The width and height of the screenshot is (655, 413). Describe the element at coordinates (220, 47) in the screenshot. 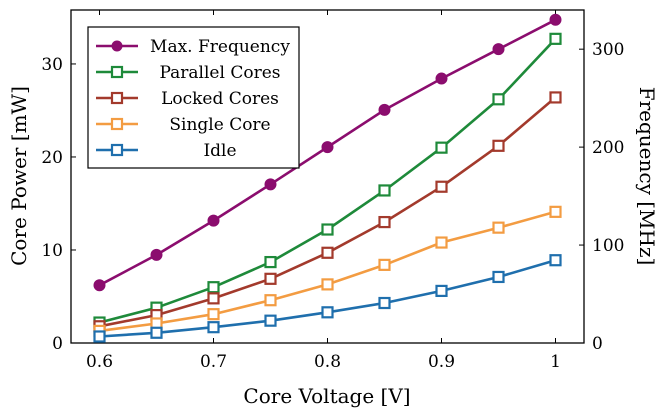

I see `legend-label: Max. Frequency` at that location.